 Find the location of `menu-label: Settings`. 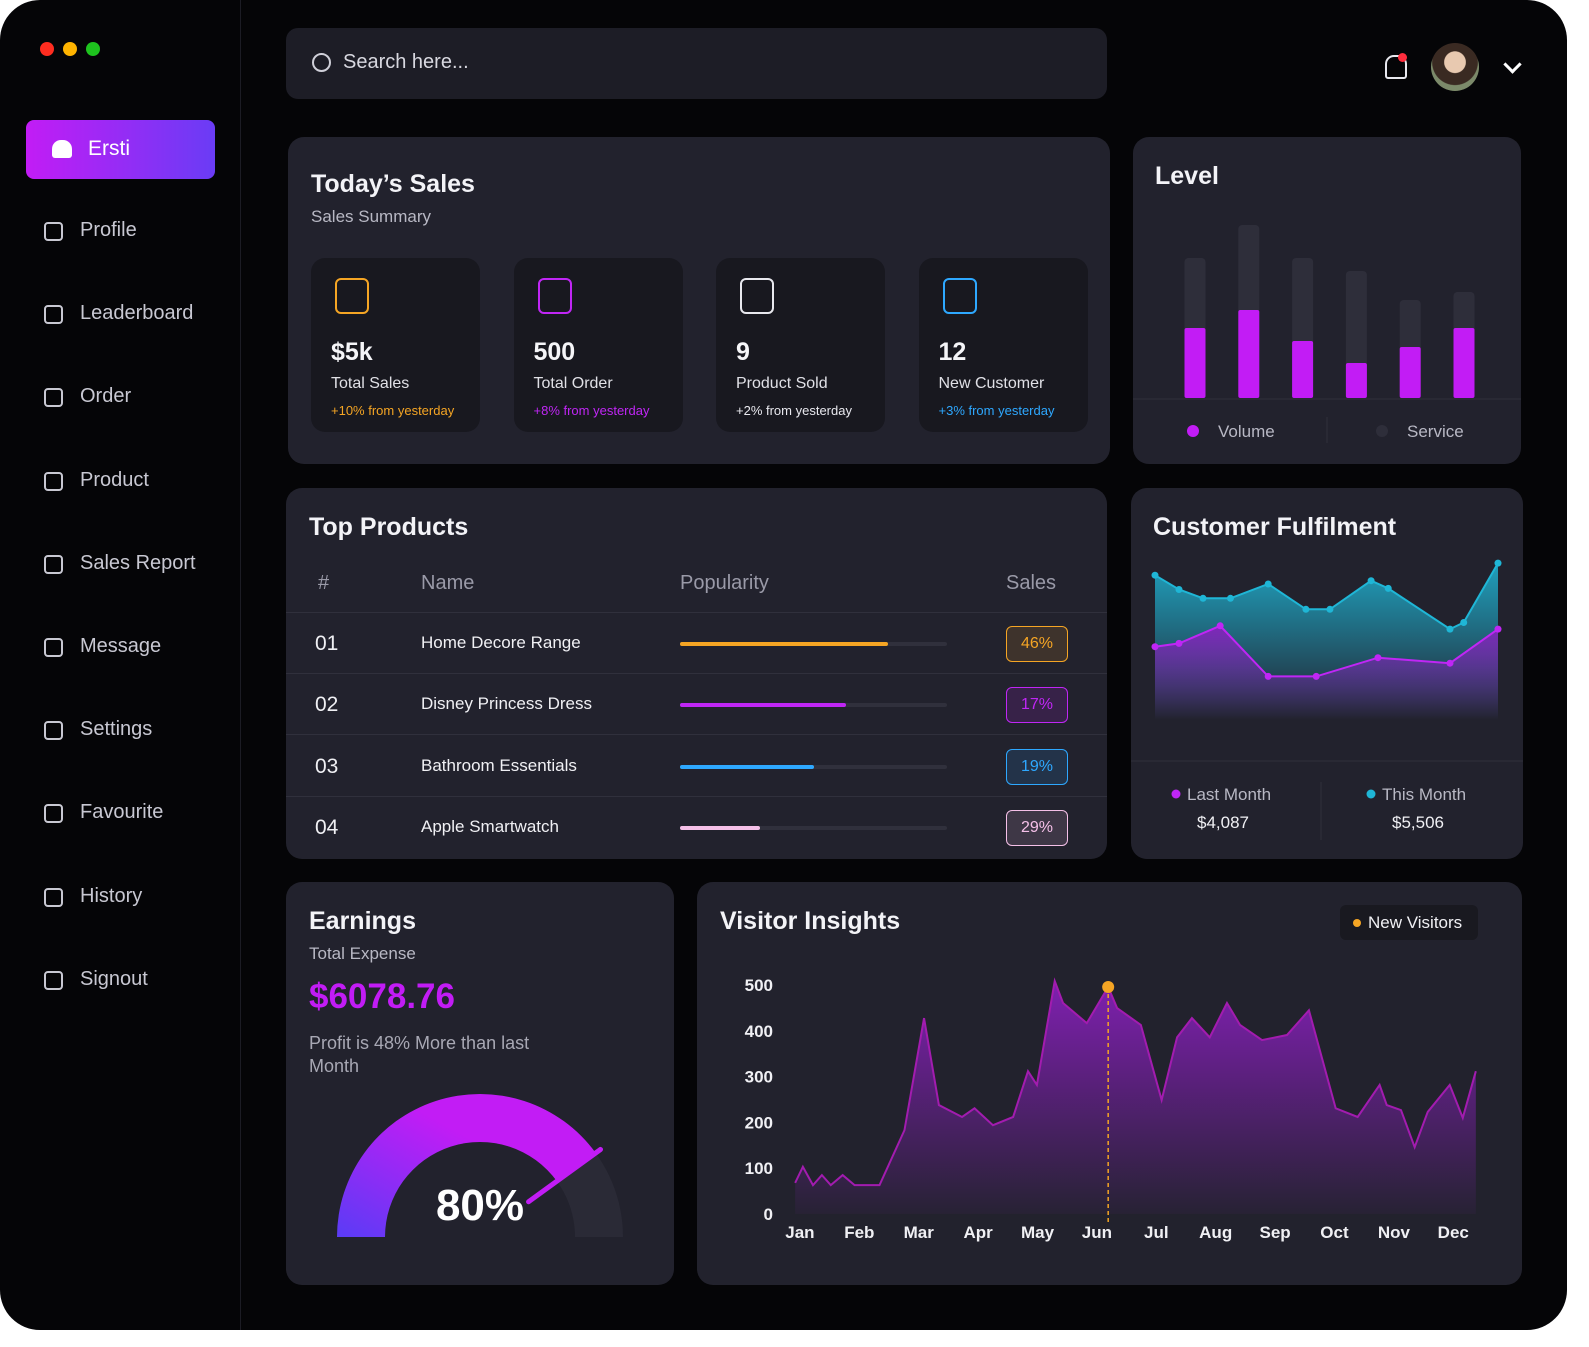

menu-label: Settings is located at coordinates (116, 729).